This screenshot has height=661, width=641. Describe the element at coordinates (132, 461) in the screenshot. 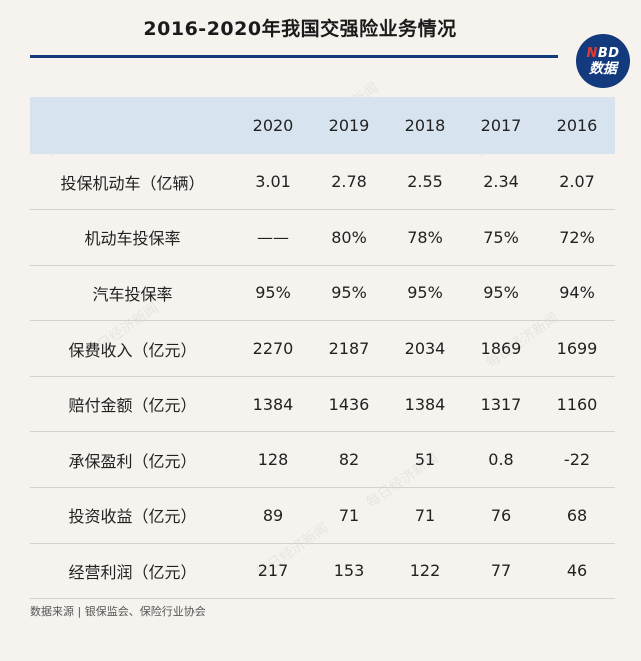

I see `row-label: 承保盈利（亿元）` at that location.